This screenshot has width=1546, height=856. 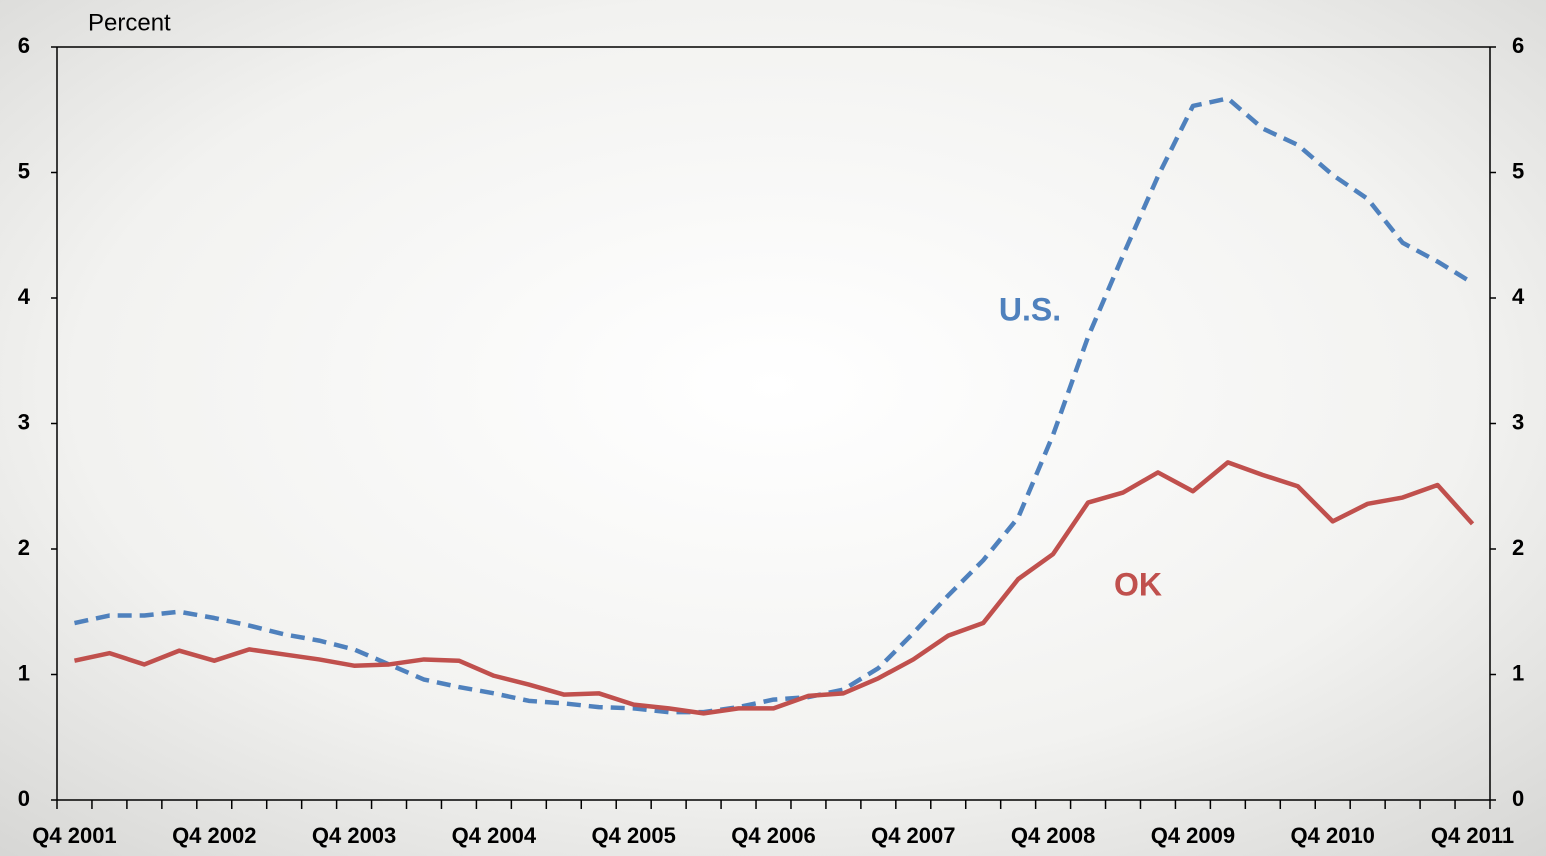 What do you see at coordinates (354, 835) in the screenshot?
I see `x-tick-label: Q4 2003` at bounding box center [354, 835].